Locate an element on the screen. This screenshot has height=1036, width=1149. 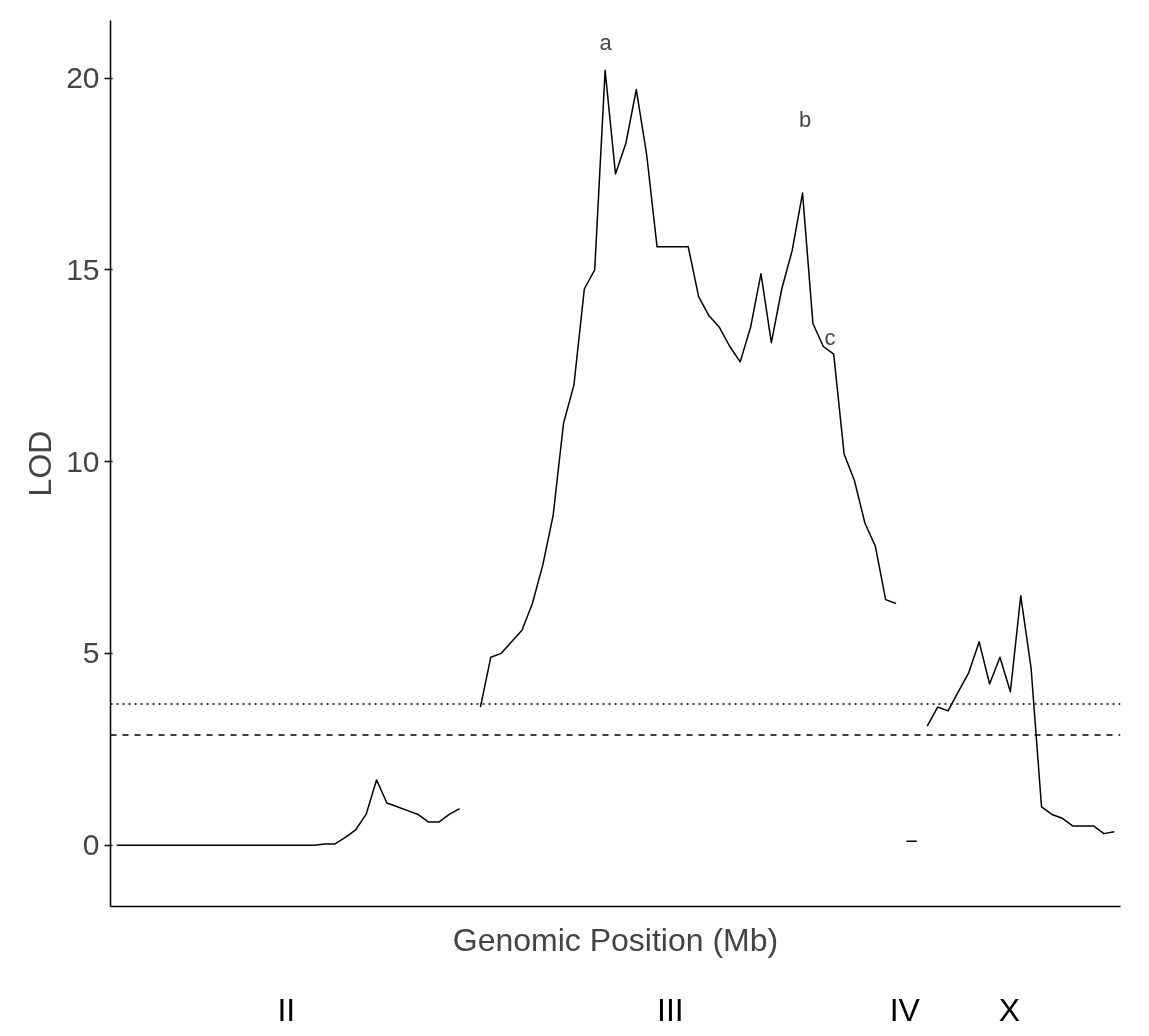
text: IV is located at coordinates (905, 1009).